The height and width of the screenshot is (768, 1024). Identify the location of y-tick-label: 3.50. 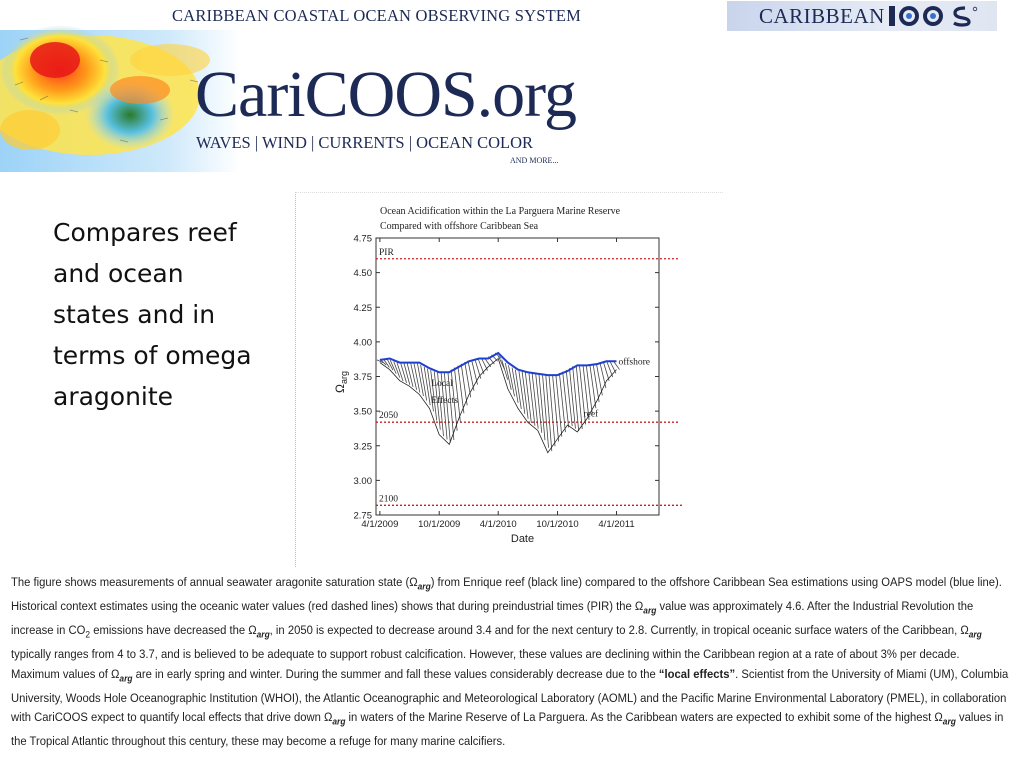
(363, 412).